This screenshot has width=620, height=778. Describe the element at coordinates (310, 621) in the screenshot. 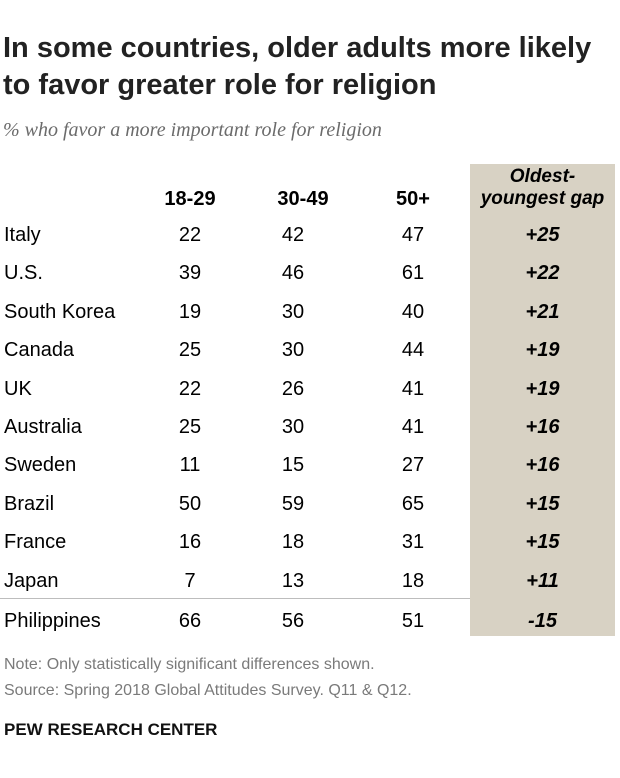

I see `table-row: Philippines 66 56 51 -15` at that location.